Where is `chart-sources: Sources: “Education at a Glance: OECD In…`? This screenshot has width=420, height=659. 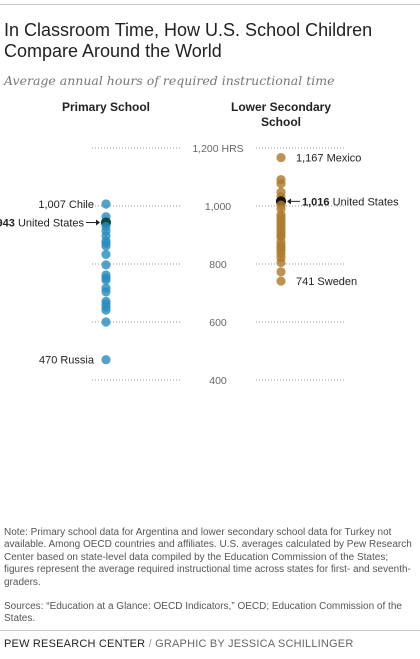
chart-sources: Sources: “Education at a Glance: OECD In… is located at coordinates (203, 613).